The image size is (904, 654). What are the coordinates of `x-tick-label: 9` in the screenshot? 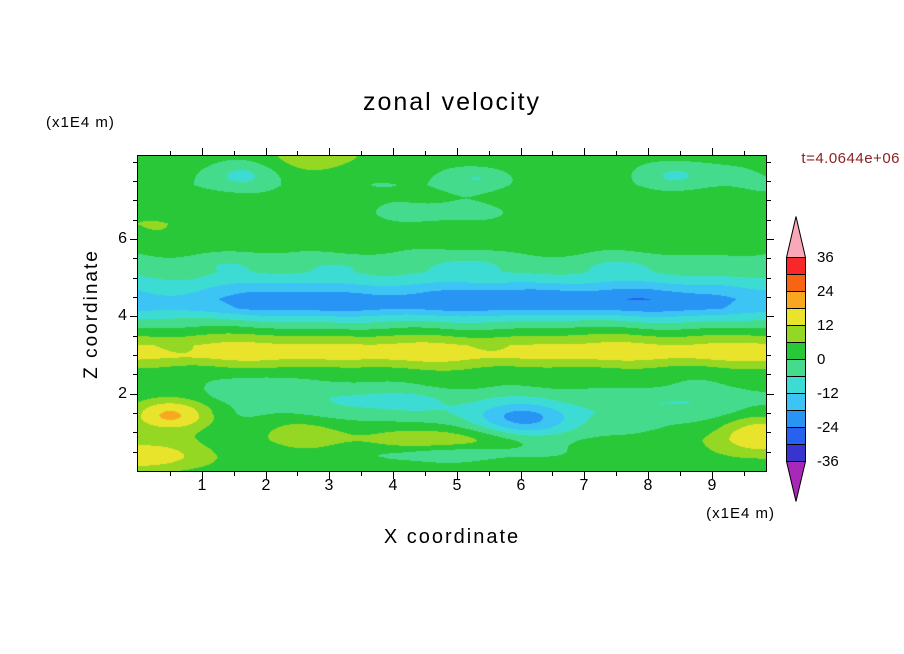 It's located at (712, 485).